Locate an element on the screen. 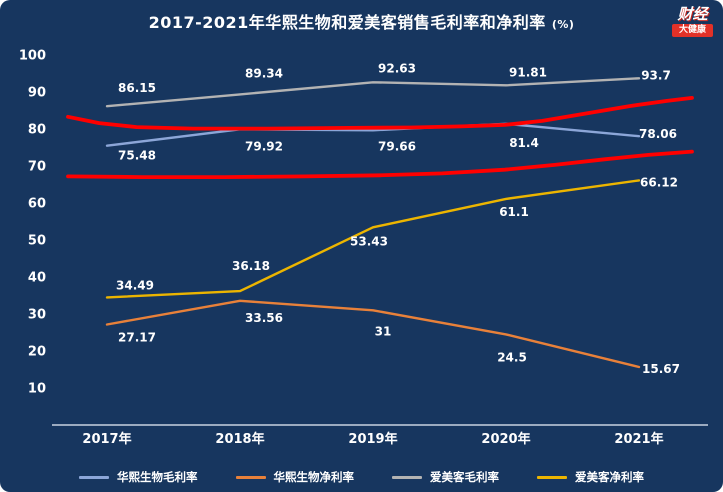 The width and height of the screenshot is (723, 492). data-label: 79.66 is located at coordinates (397, 146).